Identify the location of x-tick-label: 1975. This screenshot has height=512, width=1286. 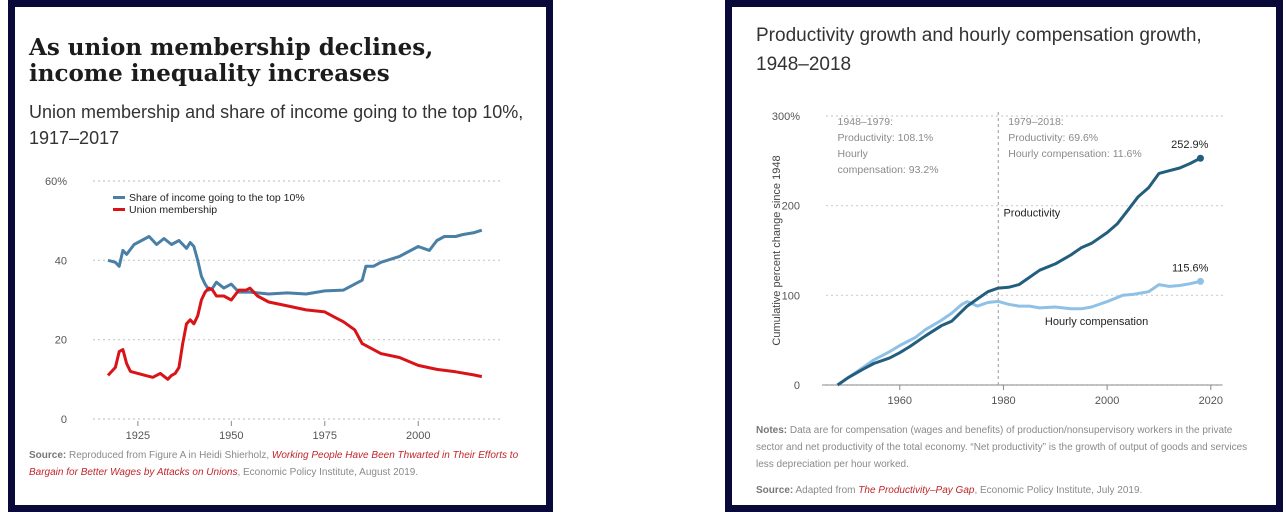
(325, 436).